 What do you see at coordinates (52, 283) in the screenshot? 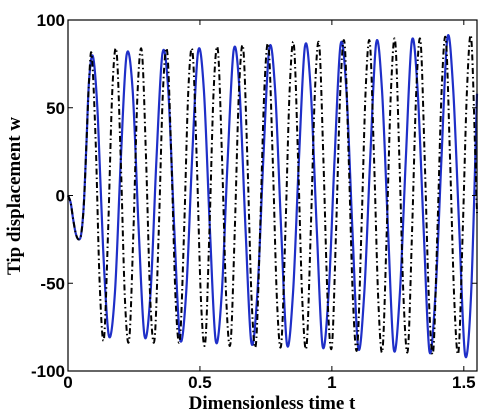
I see `y-tick-label: -50` at bounding box center [52, 283].